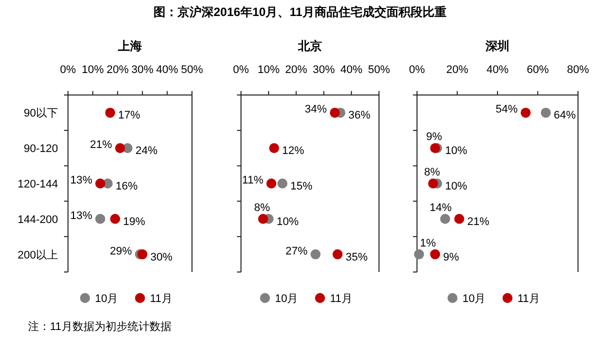  I want to click on data-label: 27%, so click(296, 251).